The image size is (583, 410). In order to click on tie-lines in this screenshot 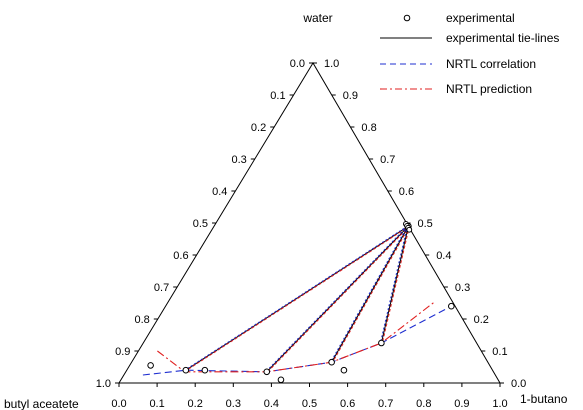, I will do `click(297, 299)`.